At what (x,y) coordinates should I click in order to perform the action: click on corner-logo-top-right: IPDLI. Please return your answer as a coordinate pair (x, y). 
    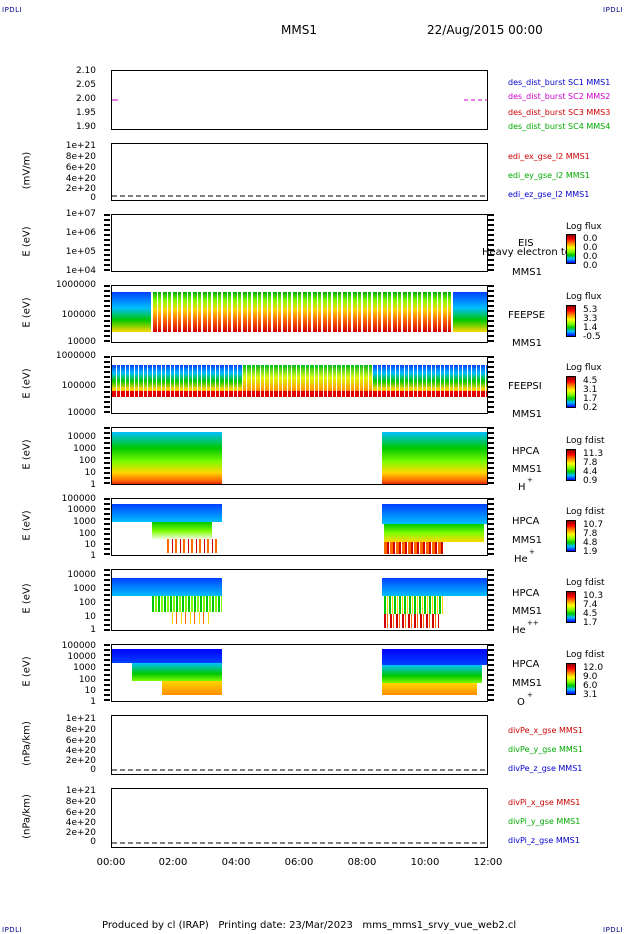
    Looking at the image, I should click on (613, 10).